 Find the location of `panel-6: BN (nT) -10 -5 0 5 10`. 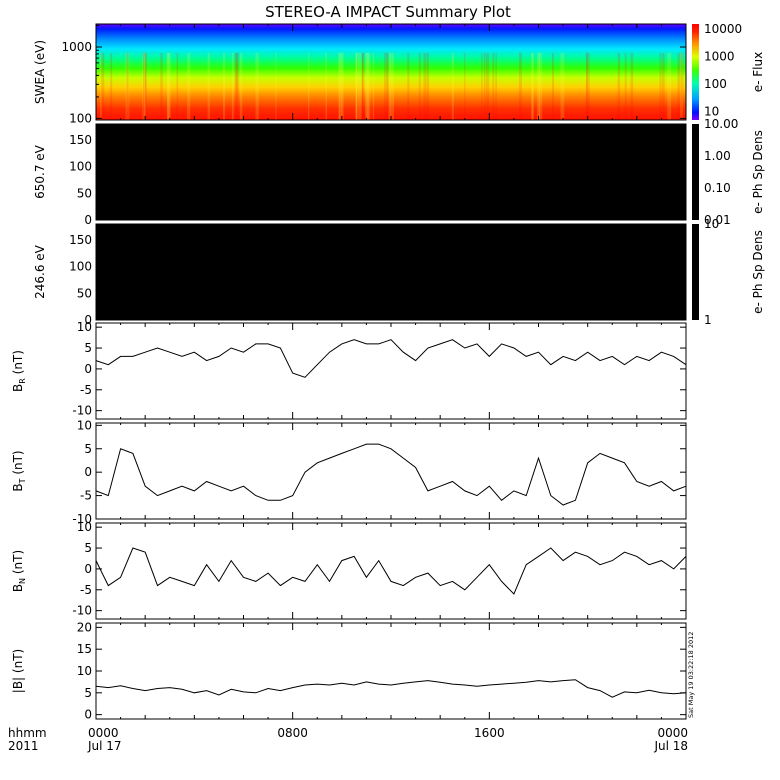

panel-6: BN (nT) -10 -5 0 5 10 is located at coordinates (349, 570).